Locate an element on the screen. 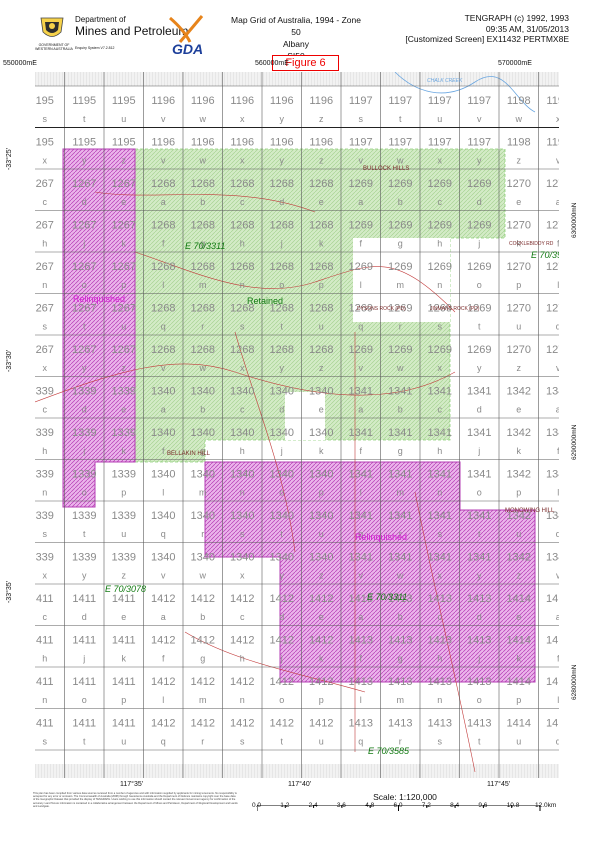 The width and height of the screenshot is (595, 842). department-line2: Mines and Petroleum is located at coordinates (132, 31).